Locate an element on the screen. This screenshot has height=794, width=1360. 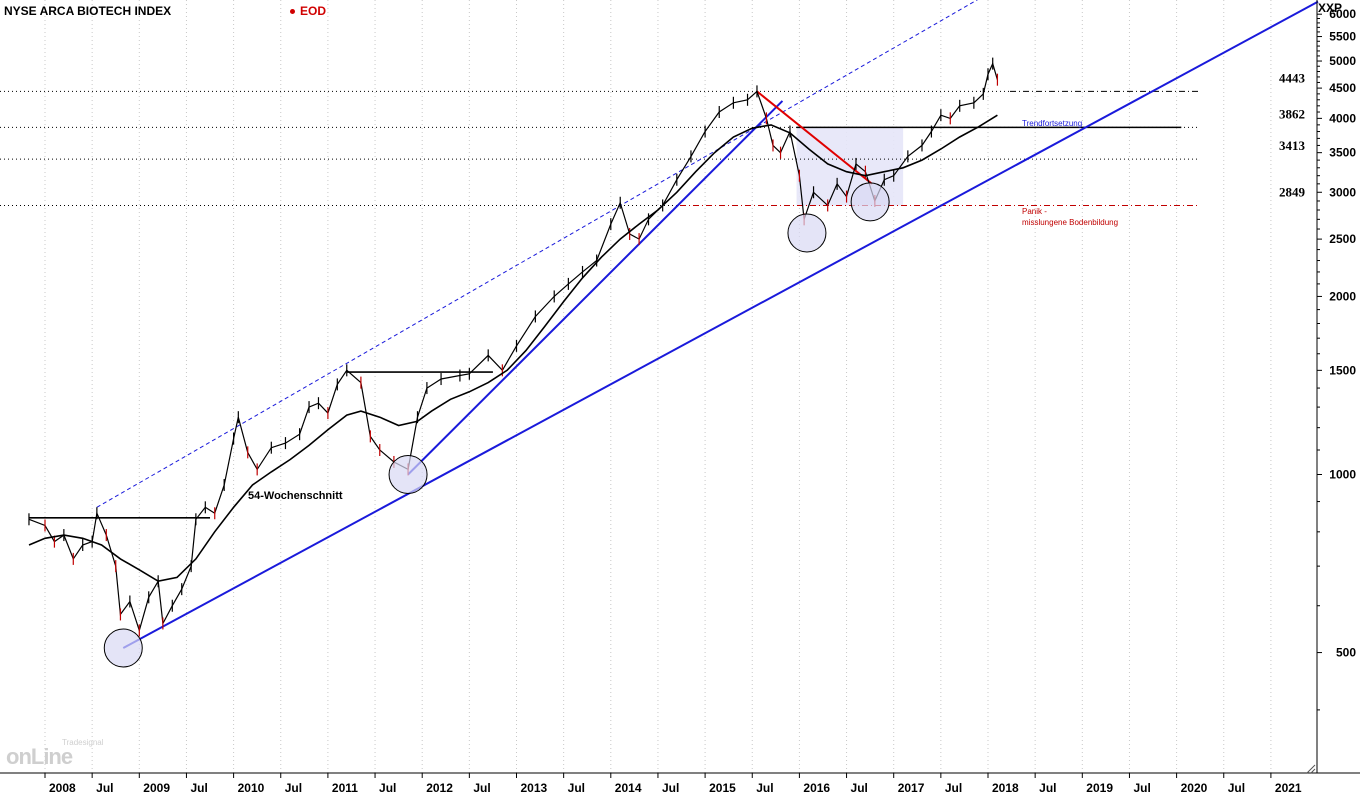
symbol-label: XXP is located at coordinates (1330, 8).